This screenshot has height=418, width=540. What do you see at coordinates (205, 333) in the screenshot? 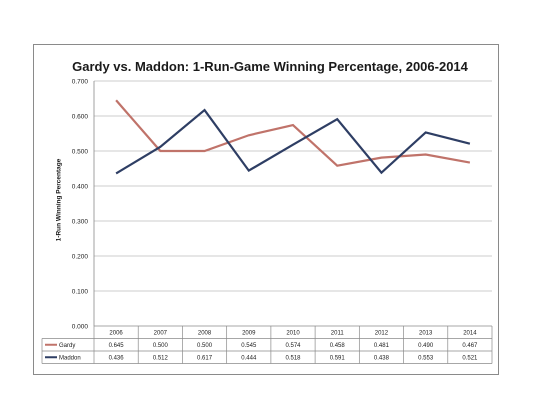
I see `x-tick-label: 2008` at bounding box center [205, 333].